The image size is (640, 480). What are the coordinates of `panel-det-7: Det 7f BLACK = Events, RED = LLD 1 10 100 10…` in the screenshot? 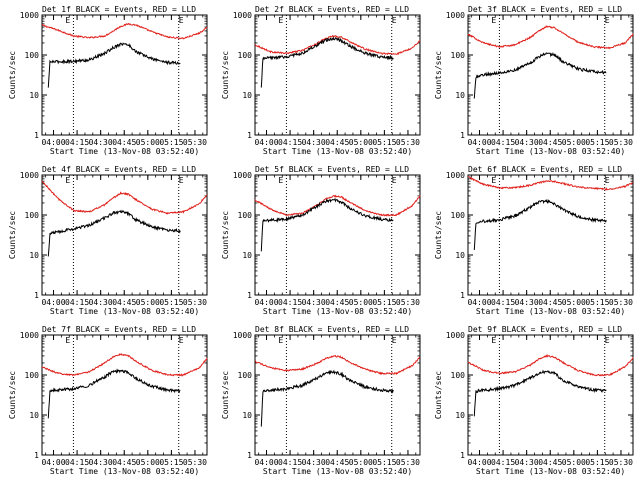 It's located at (108, 400).